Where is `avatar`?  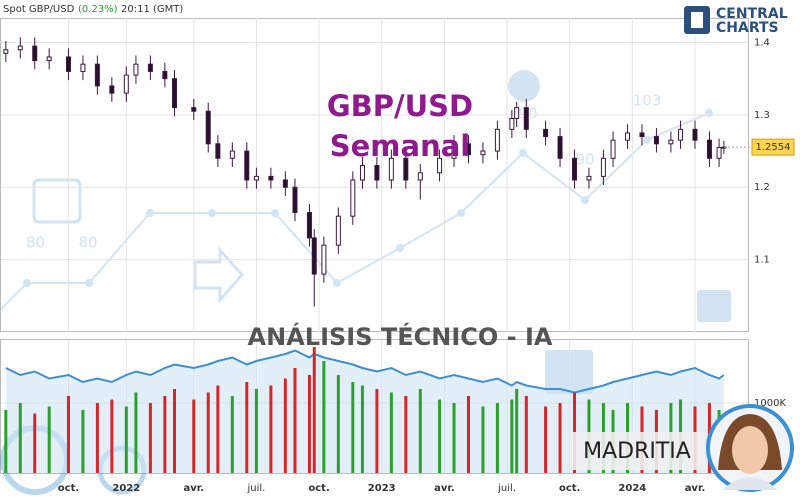 avatar is located at coordinates (750, 448).